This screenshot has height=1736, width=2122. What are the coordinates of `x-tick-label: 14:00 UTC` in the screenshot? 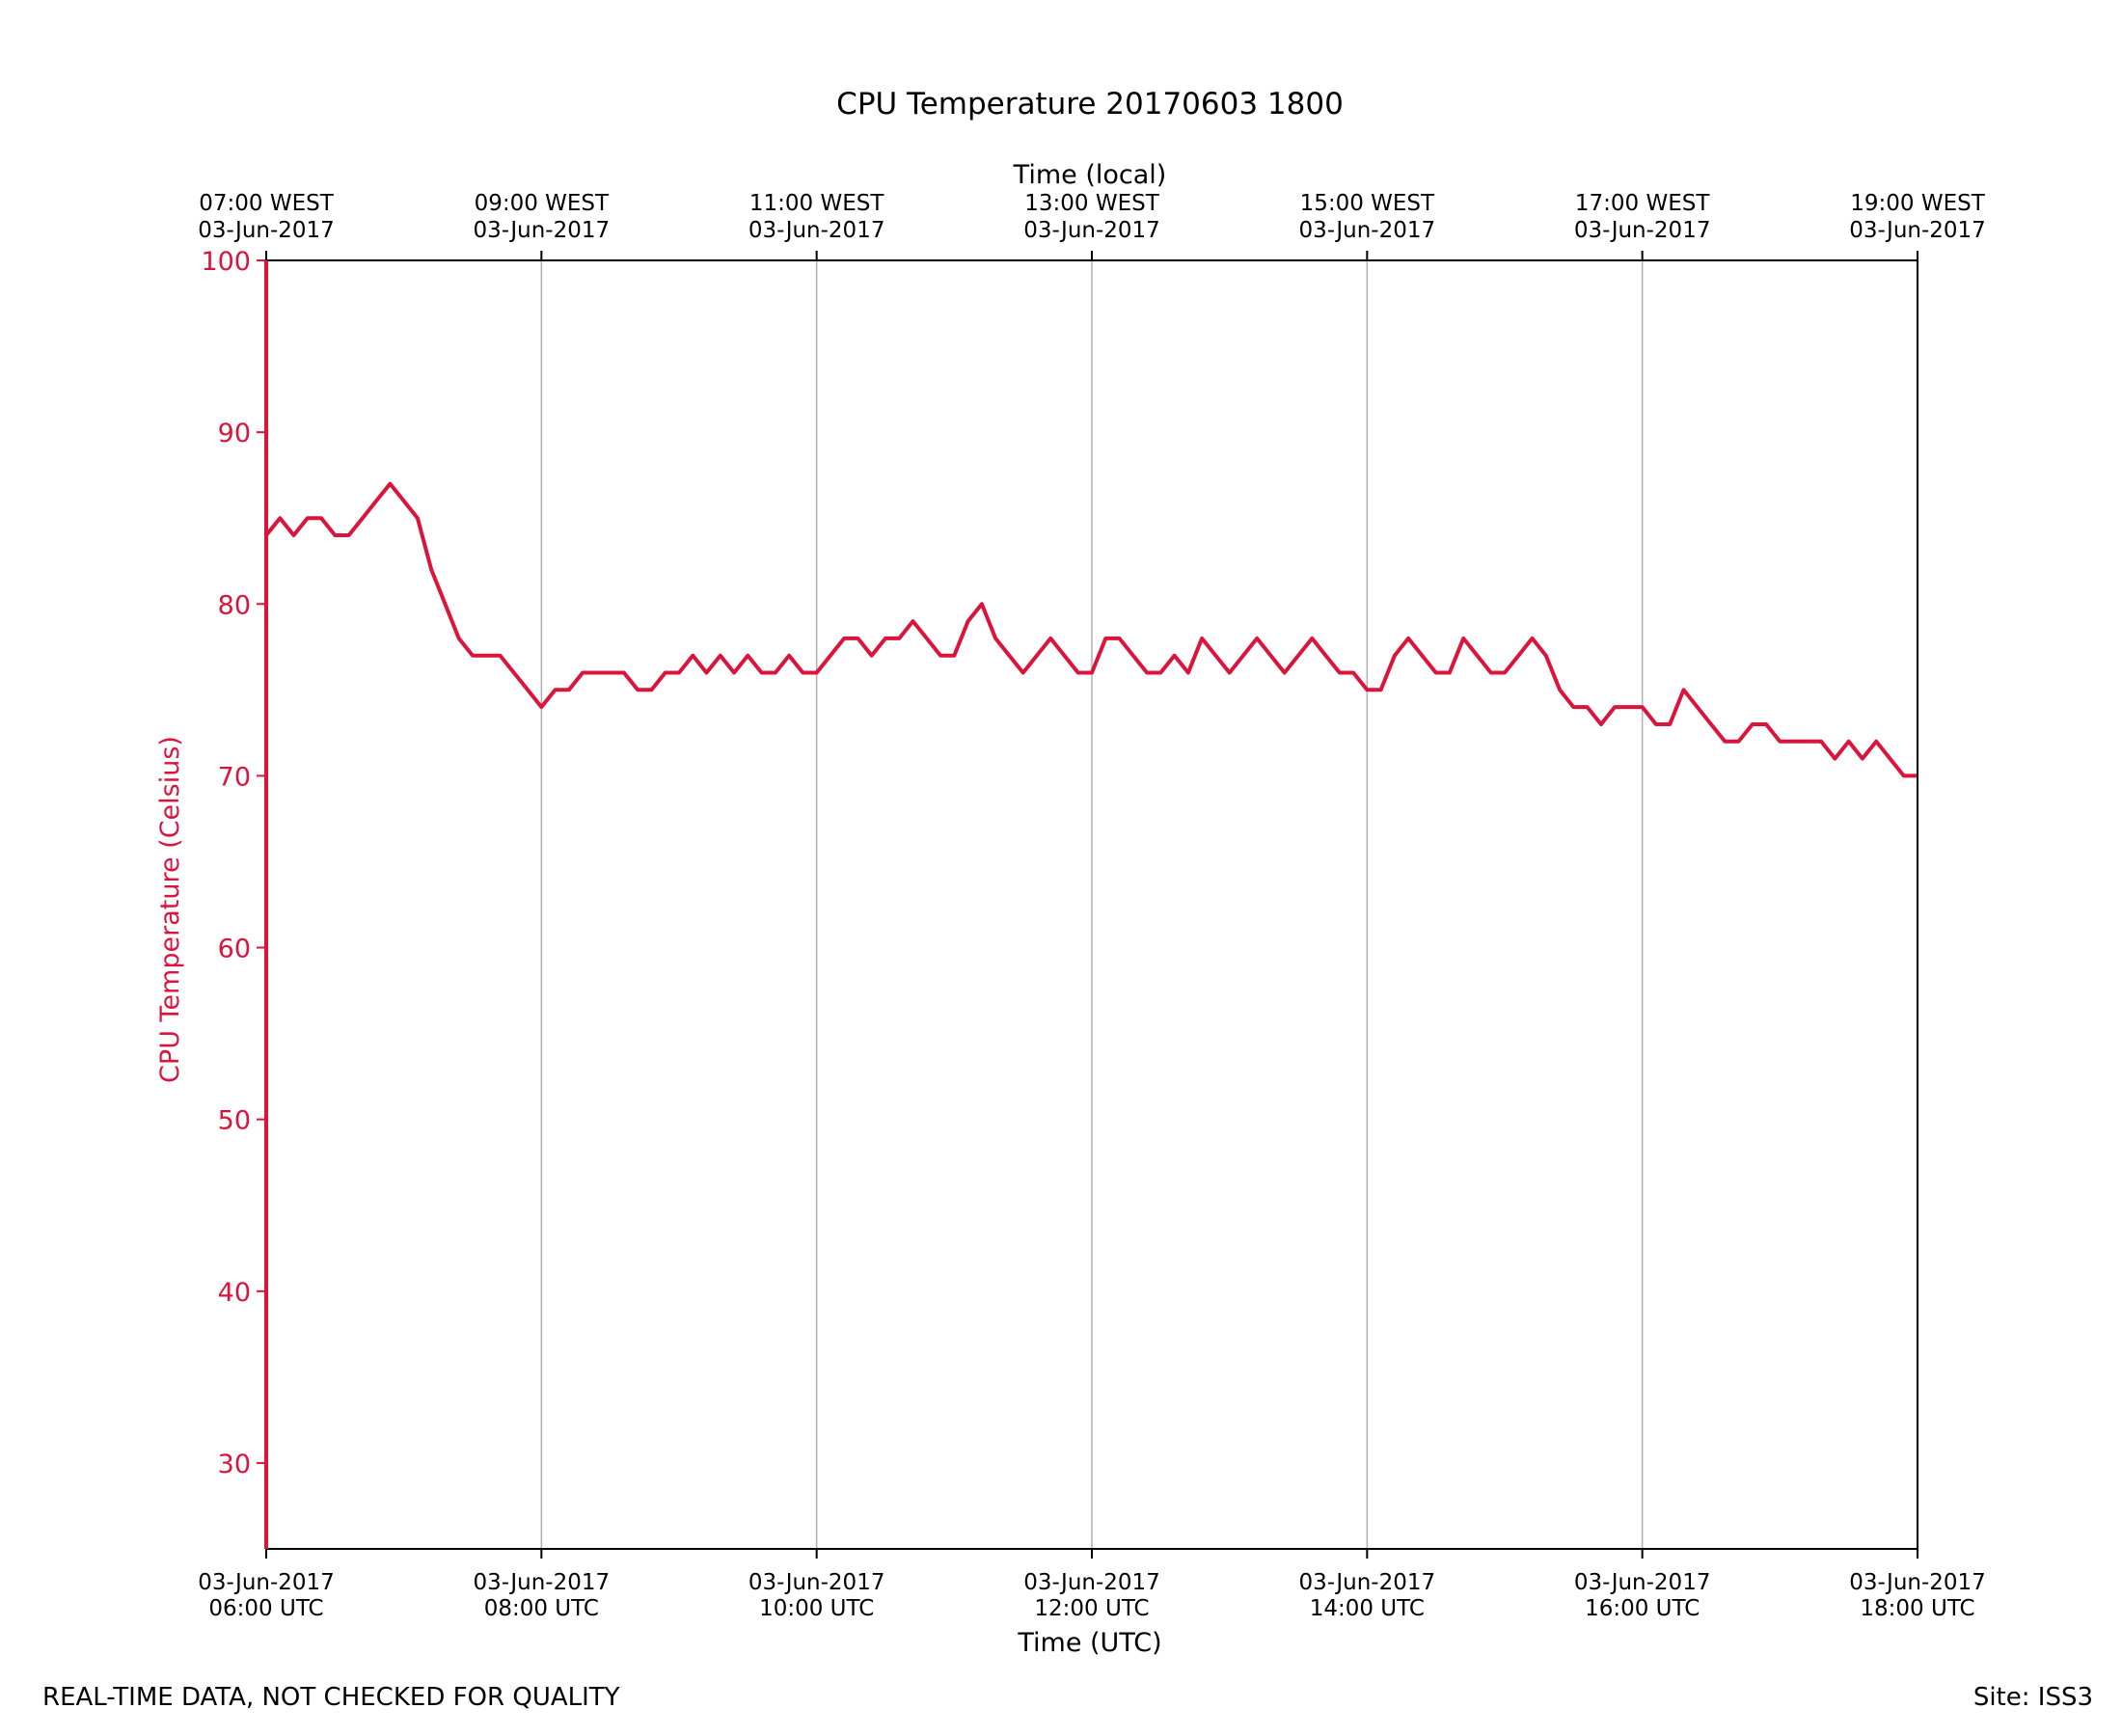 It's located at (1368, 1608).